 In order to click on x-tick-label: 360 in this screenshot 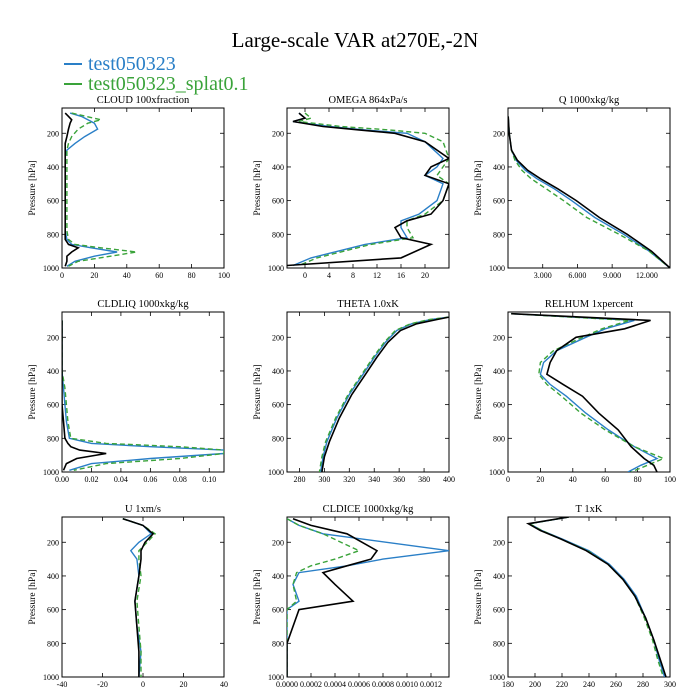, I will do `click(399, 479)`.